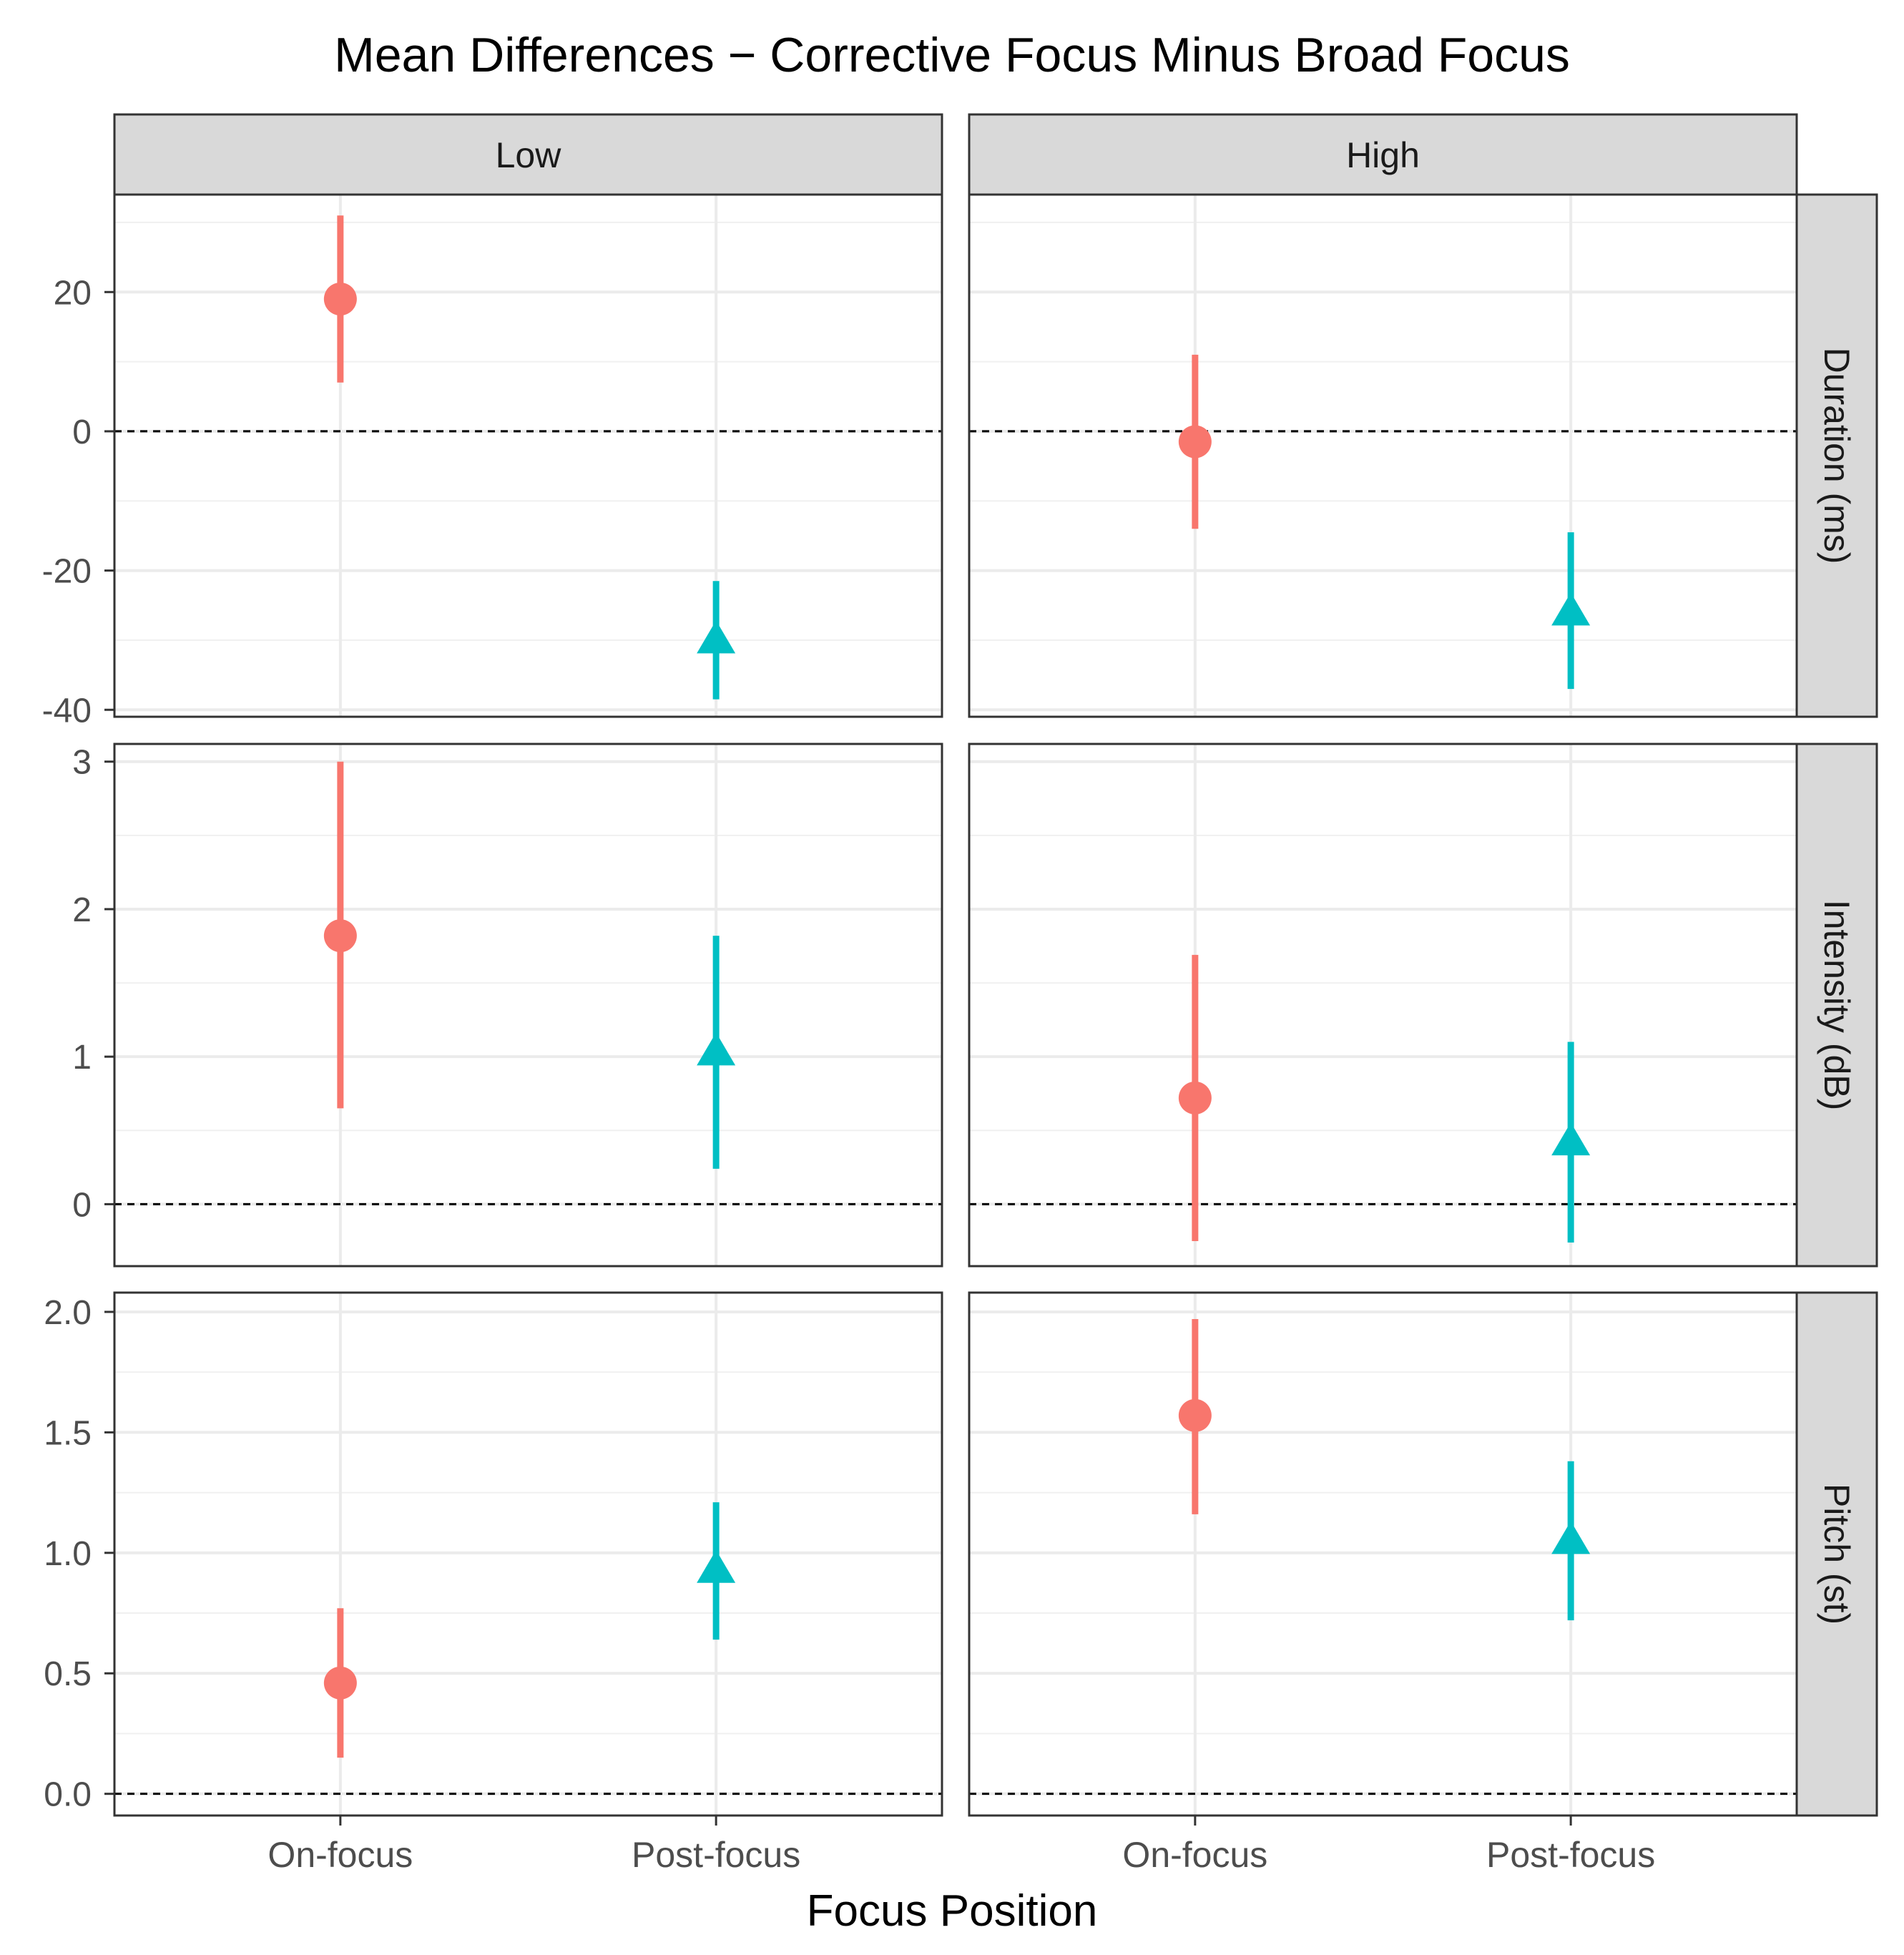 This screenshot has height=1955, width=1904. I want to click on row-strip-label-pitch-st: Pitch (st), so click(1837, 1554).